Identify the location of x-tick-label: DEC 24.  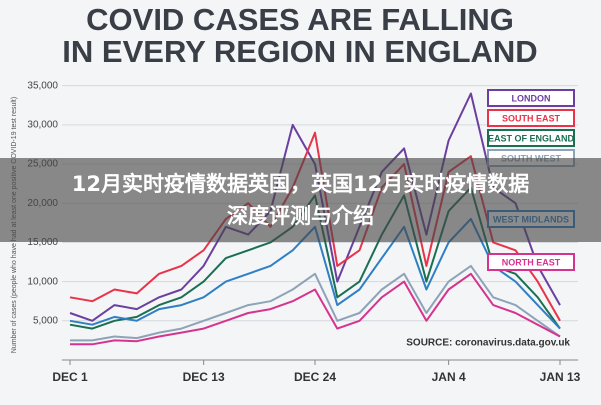
(315, 377).